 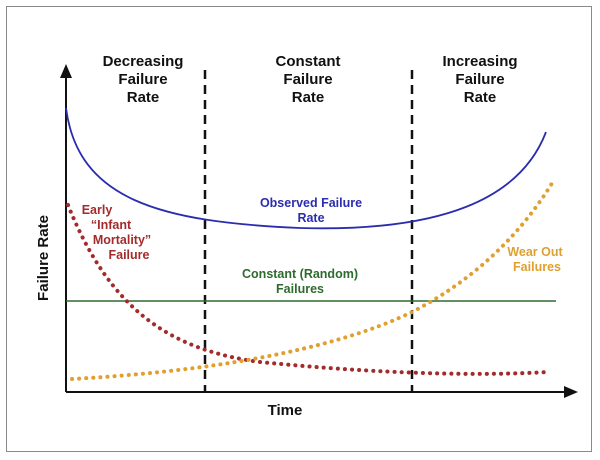 What do you see at coordinates (143, 61) in the screenshot?
I see `region-header-line: Decreasing` at bounding box center [143, 61].